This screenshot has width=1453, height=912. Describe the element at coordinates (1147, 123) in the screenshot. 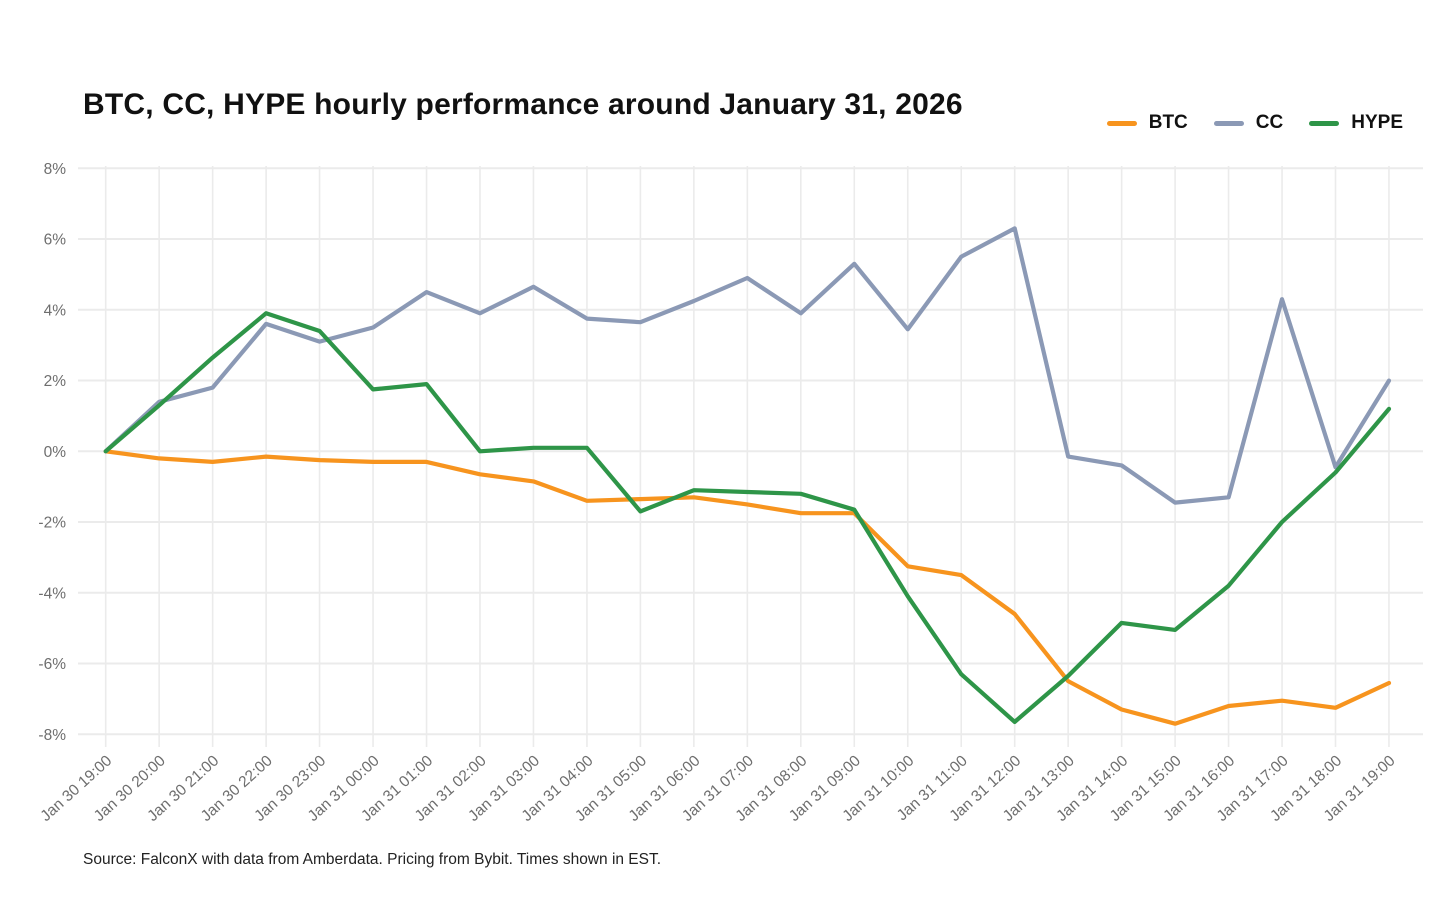

I see `legend-item-btc: BTC` at that location.